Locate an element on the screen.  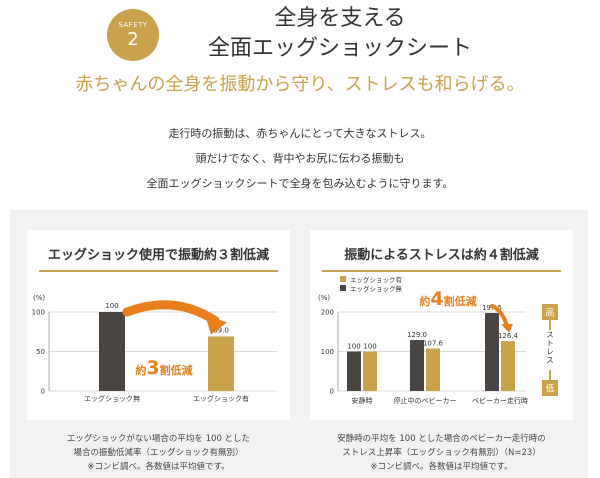
note-line: 場合の振動低減率（エッグショック有無別） is located at coordinates (158, 453).